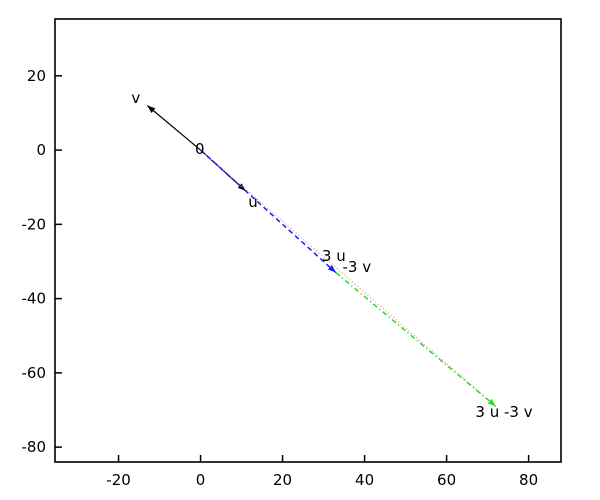 The height and width of the screenshot is (500, 600). I want to click on y-tick-label: -20, so click(34, 224).